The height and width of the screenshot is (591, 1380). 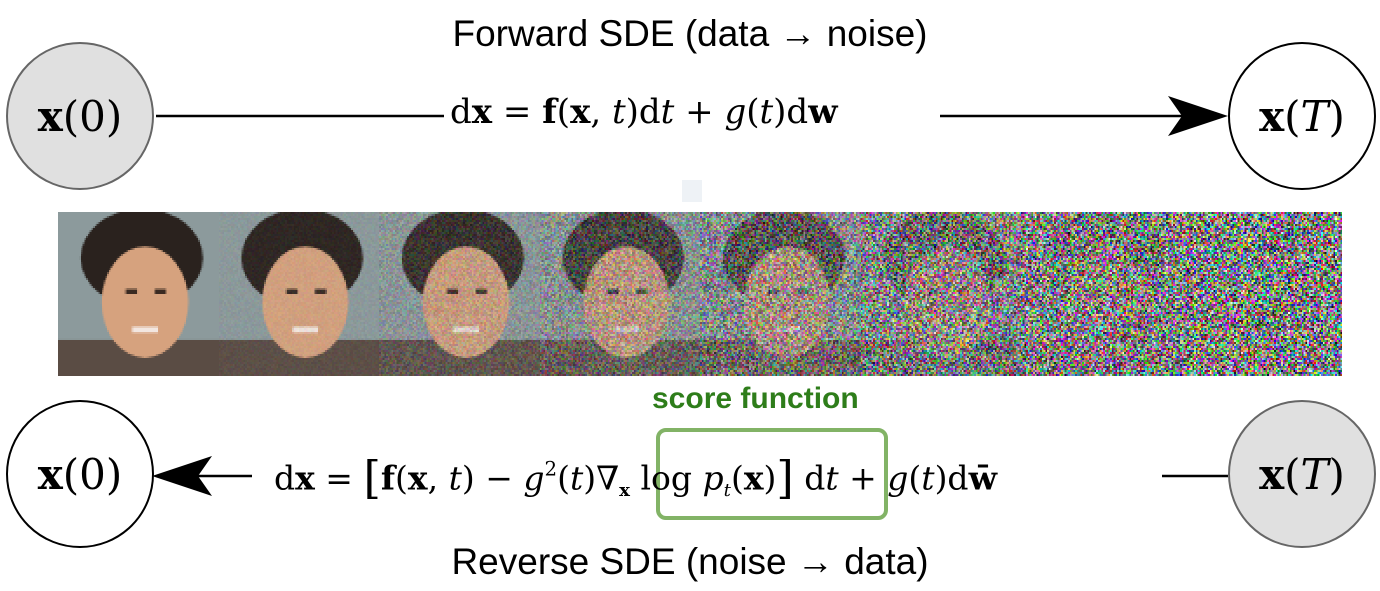 What do you see at coordinates (1084, 116) in the screenshot?
I see `forward-arrow` at bounding box center [1084, 116].